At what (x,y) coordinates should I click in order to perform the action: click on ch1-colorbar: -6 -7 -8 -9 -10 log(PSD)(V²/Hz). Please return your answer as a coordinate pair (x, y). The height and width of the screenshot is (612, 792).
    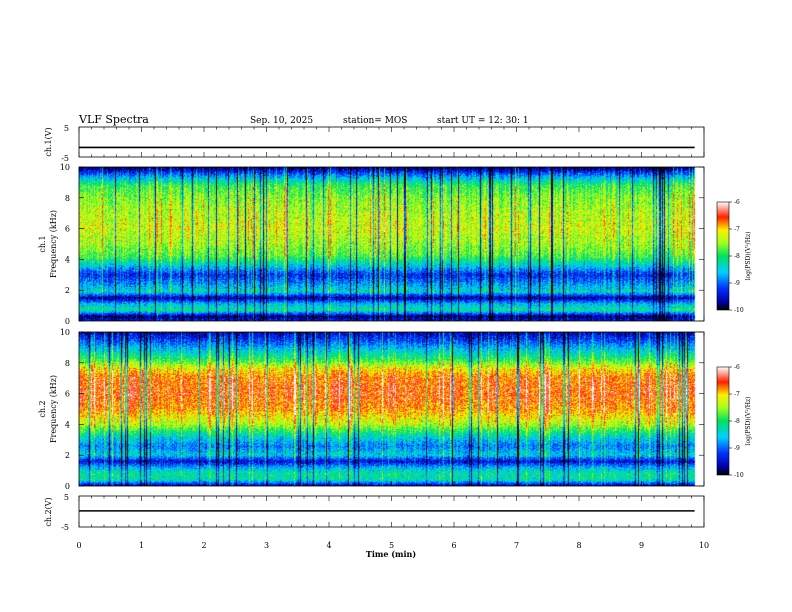
    Looking at the image, I should click on (734, 256).